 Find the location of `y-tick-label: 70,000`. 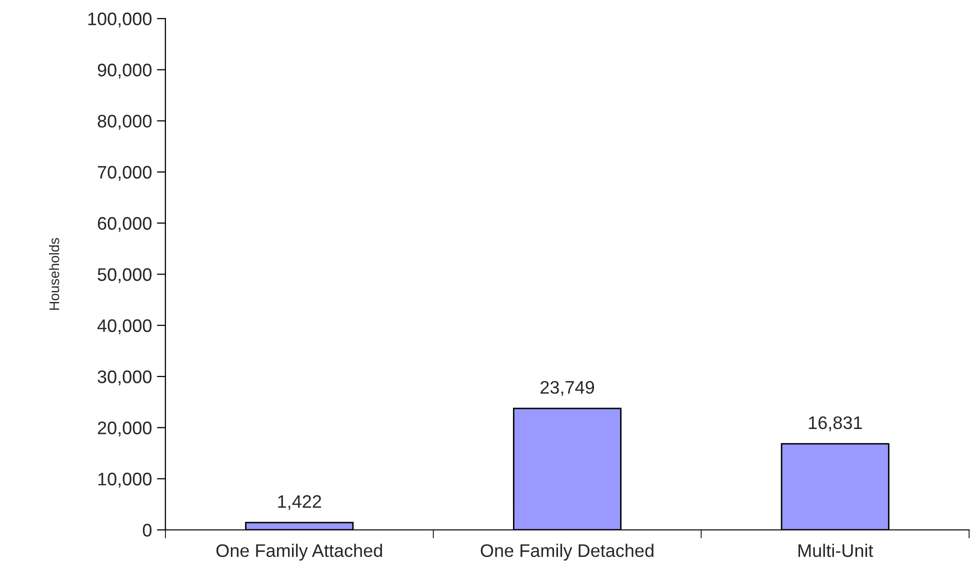

y-tick-label: 70,000 is located at coordinates (125, 173).